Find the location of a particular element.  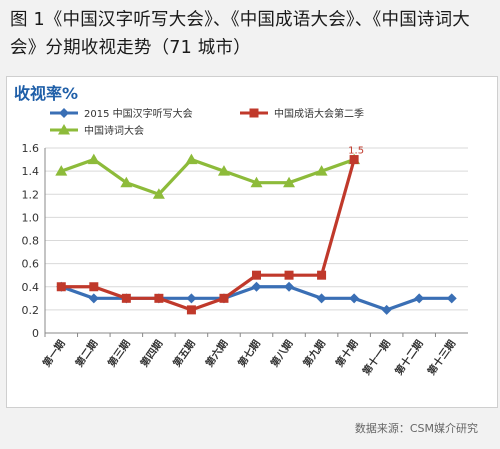

x-tick-label: 第十二期 is located at coordinates (409, 357).